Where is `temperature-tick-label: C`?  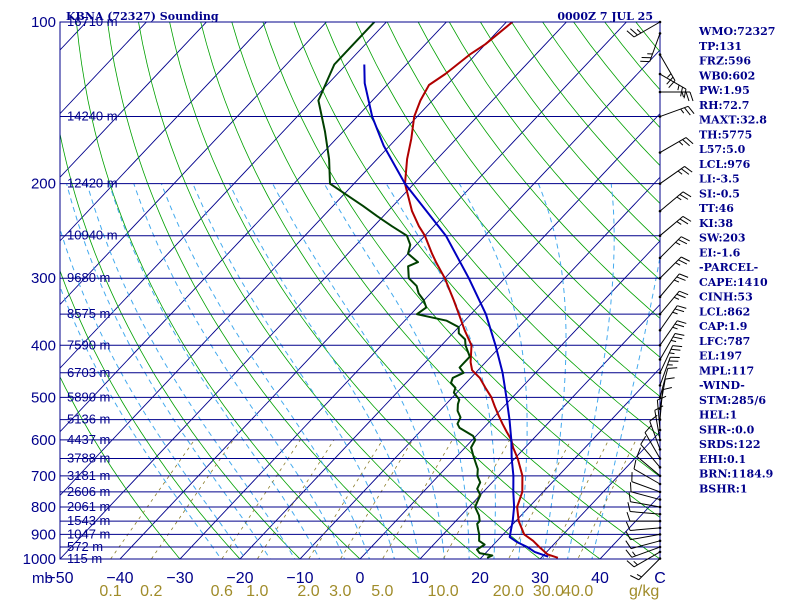
temperature-tick-label: C is located at coordinates (660, 578).